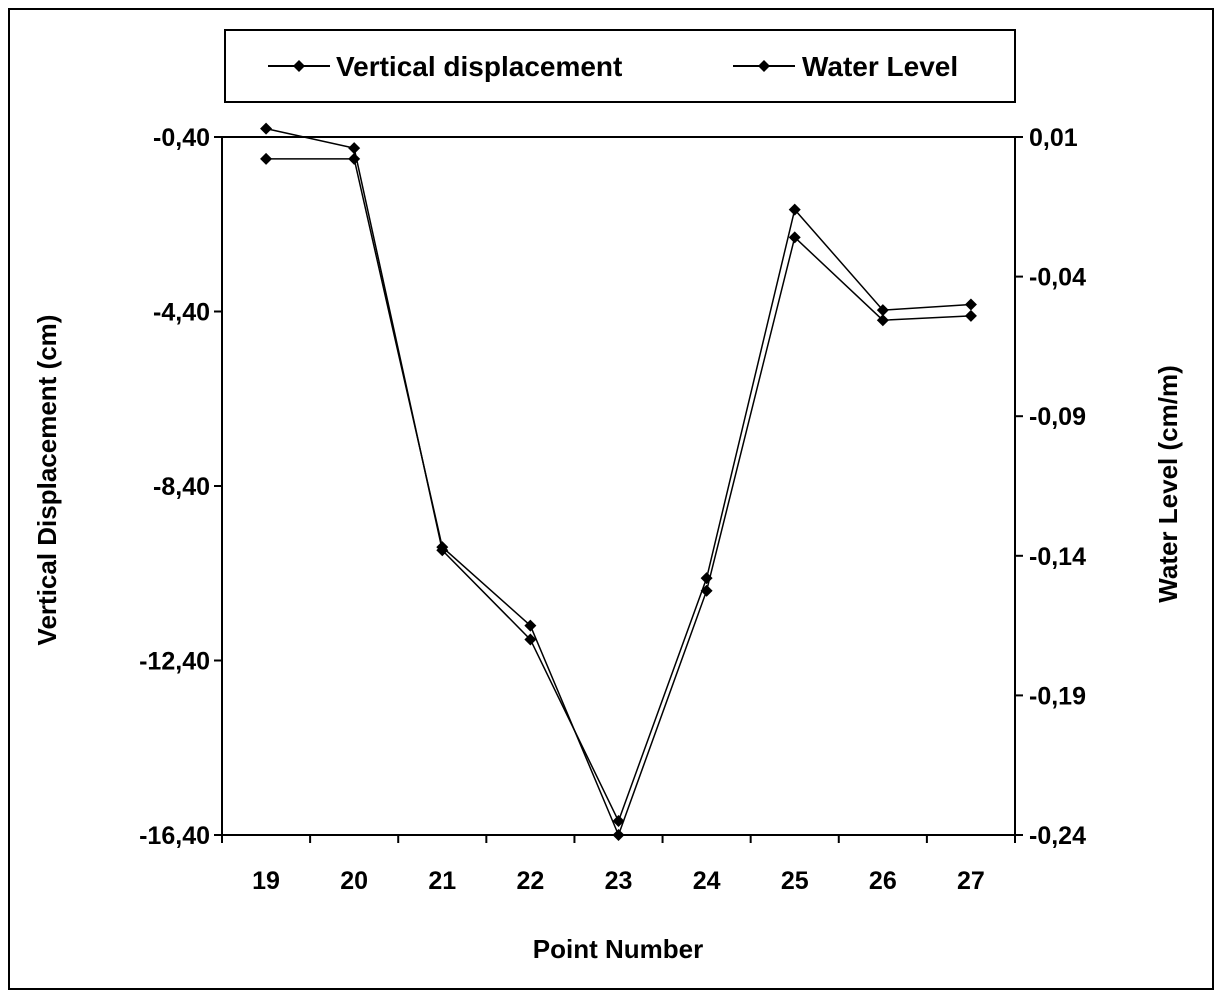 The image size is (1226, 1000). What do you see at coordinates (530, 881) in the screenshot?
I see `x-tick-label: 22` at bounding box center [530, 881].